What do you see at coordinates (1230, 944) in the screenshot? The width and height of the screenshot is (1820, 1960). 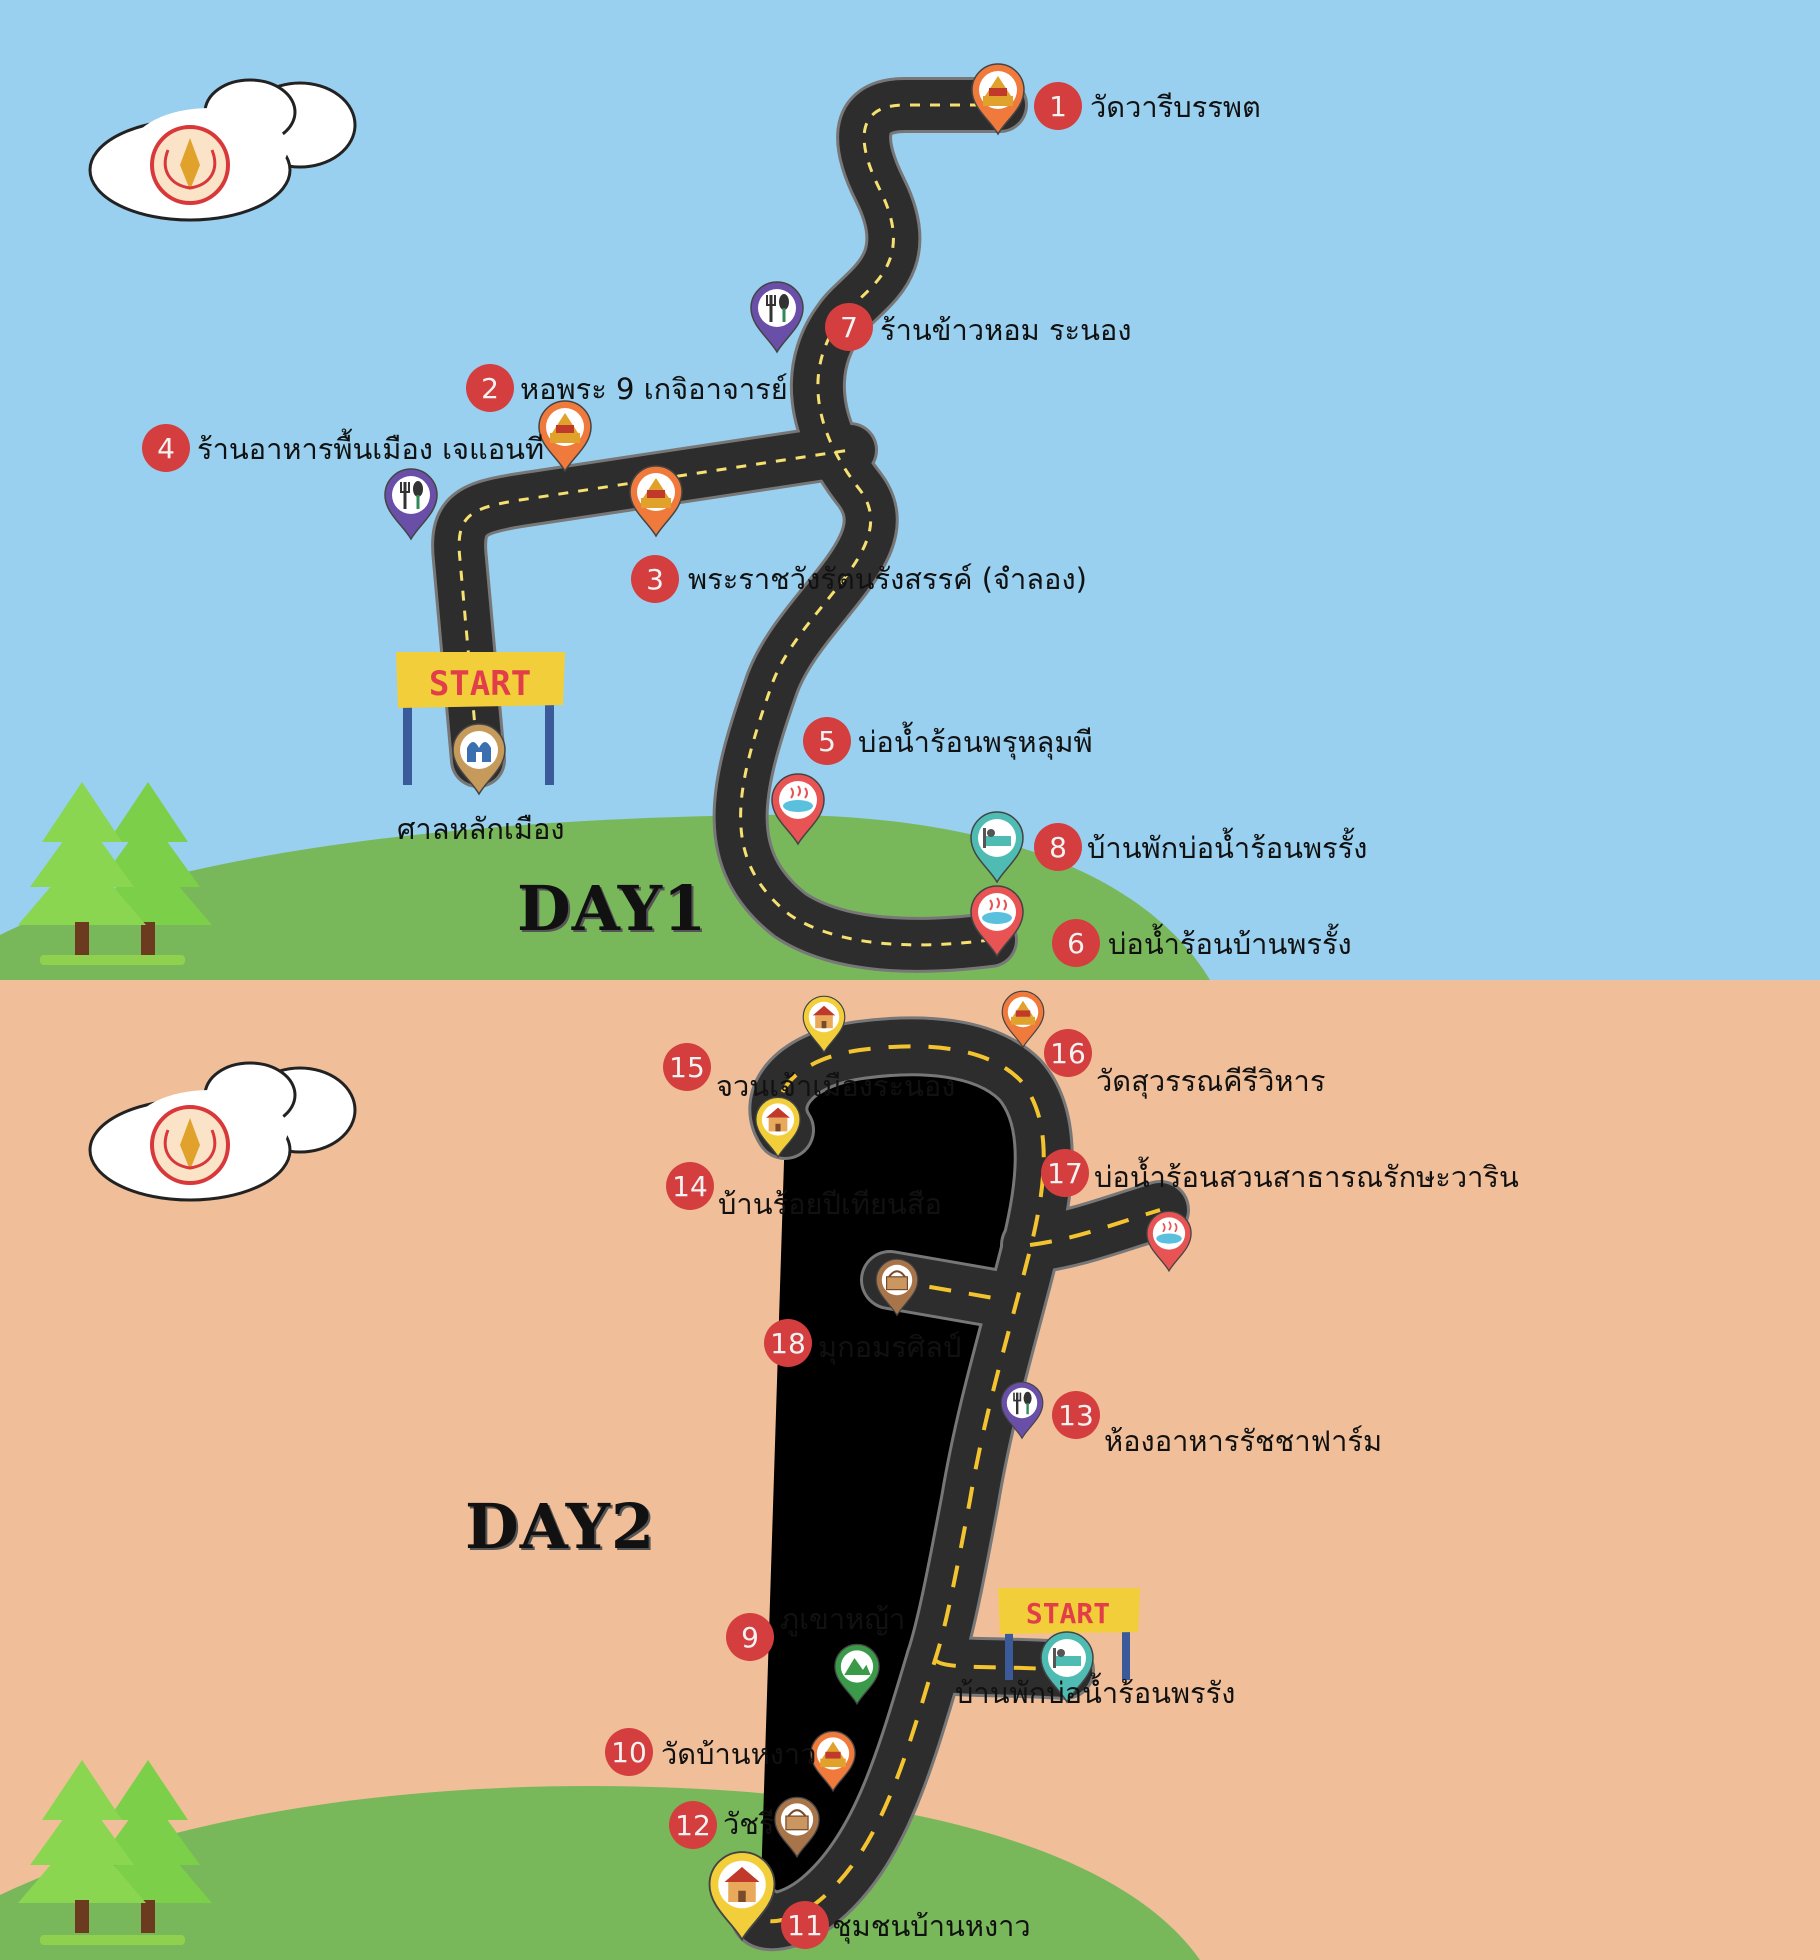 I see `stop-label-6: บ่อน้ำร้อนบ้านพรรั้ง` at bounding box center [1230, 944].